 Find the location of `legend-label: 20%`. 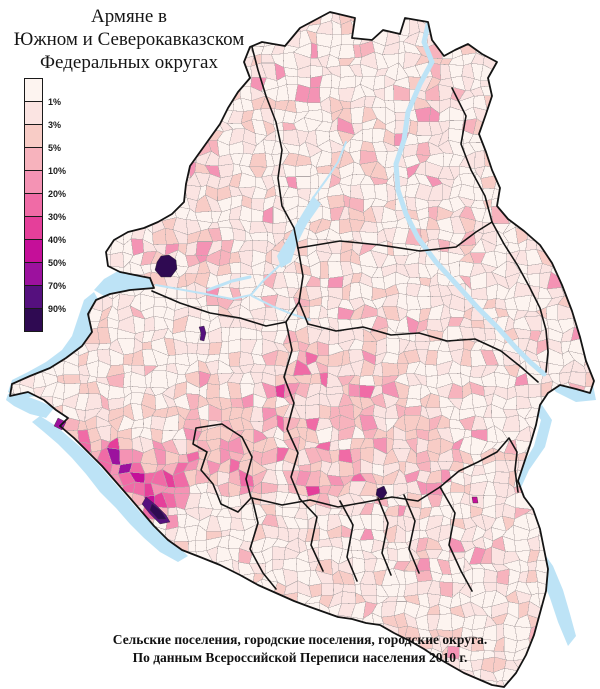

legend-label: 20% is located at coordinates (57, 194).